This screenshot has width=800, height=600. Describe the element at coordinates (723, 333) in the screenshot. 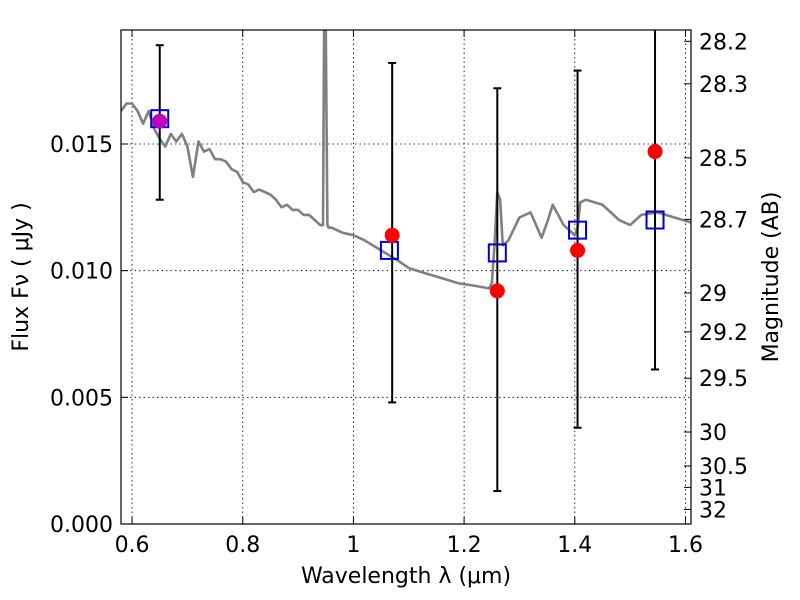

I see `mag-tick-label: 29.2` at that location.